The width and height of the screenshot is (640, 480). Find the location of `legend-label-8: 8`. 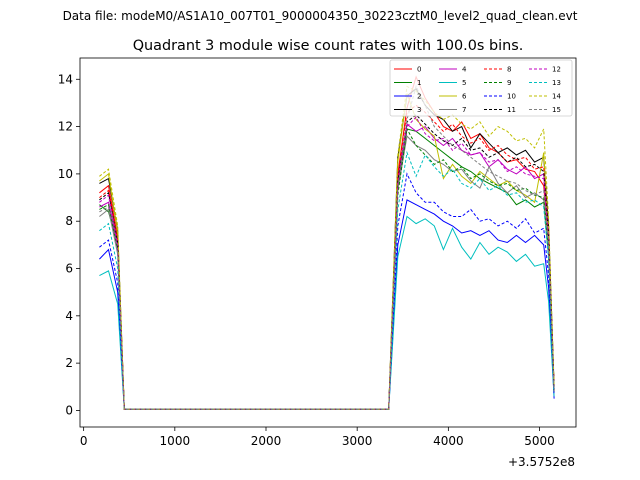

legend-label-8: 8 is located at coordinates (509, 70).